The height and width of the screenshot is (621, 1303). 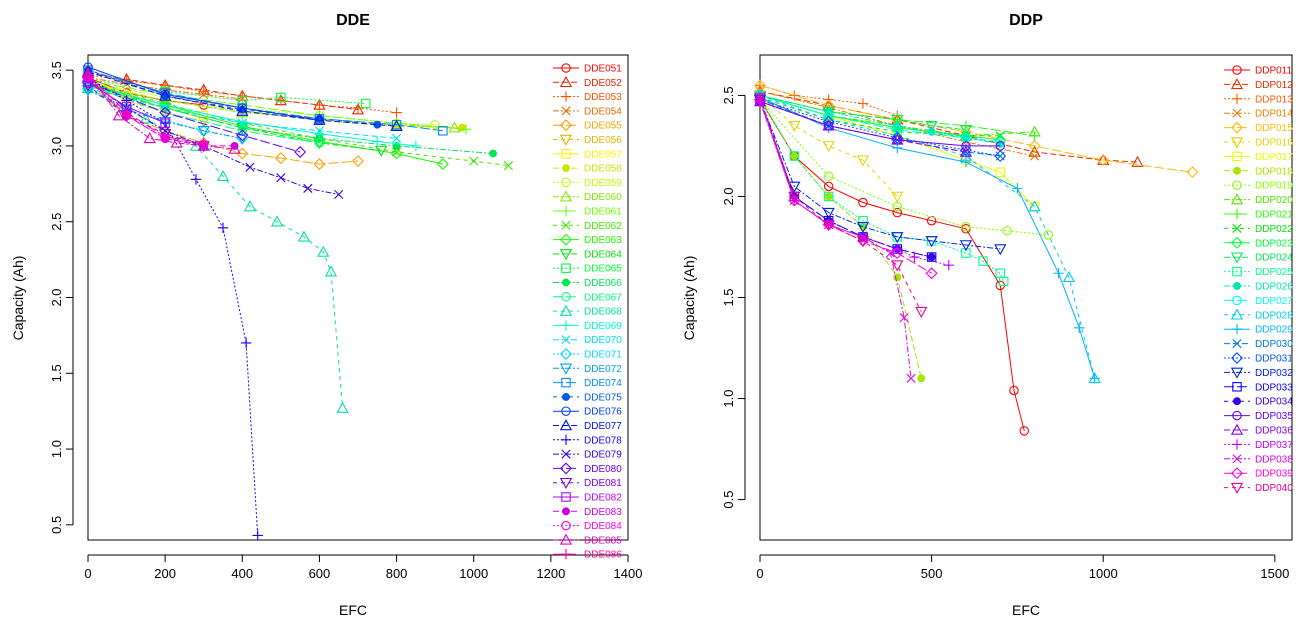 I want to click on dde-legend-item: DDE052, so click(x=587, y=82).